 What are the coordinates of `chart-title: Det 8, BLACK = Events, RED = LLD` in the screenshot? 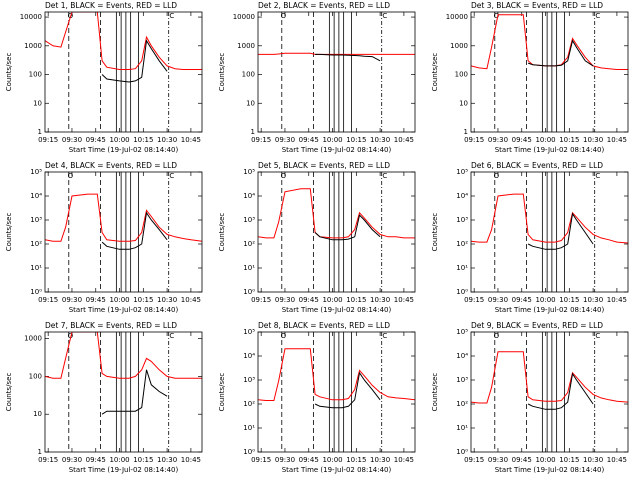 It's located at (324, 325).